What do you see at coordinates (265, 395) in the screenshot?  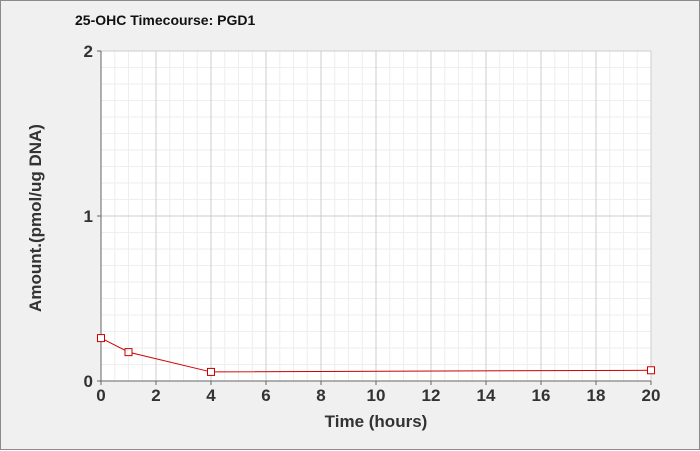 I see `x-tick-label: 6` at bounding box center [265, 395].